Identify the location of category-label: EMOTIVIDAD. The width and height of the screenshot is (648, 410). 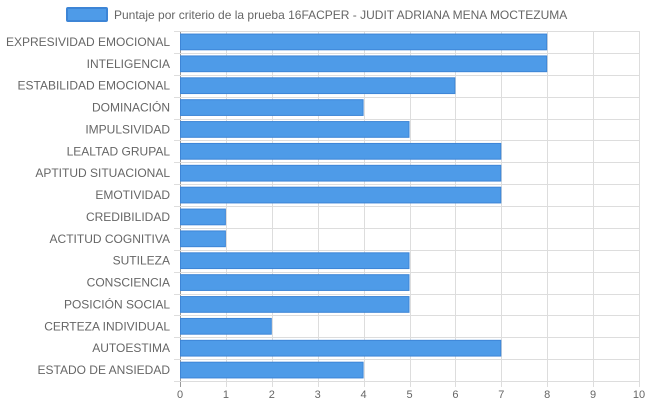
(132, 195).